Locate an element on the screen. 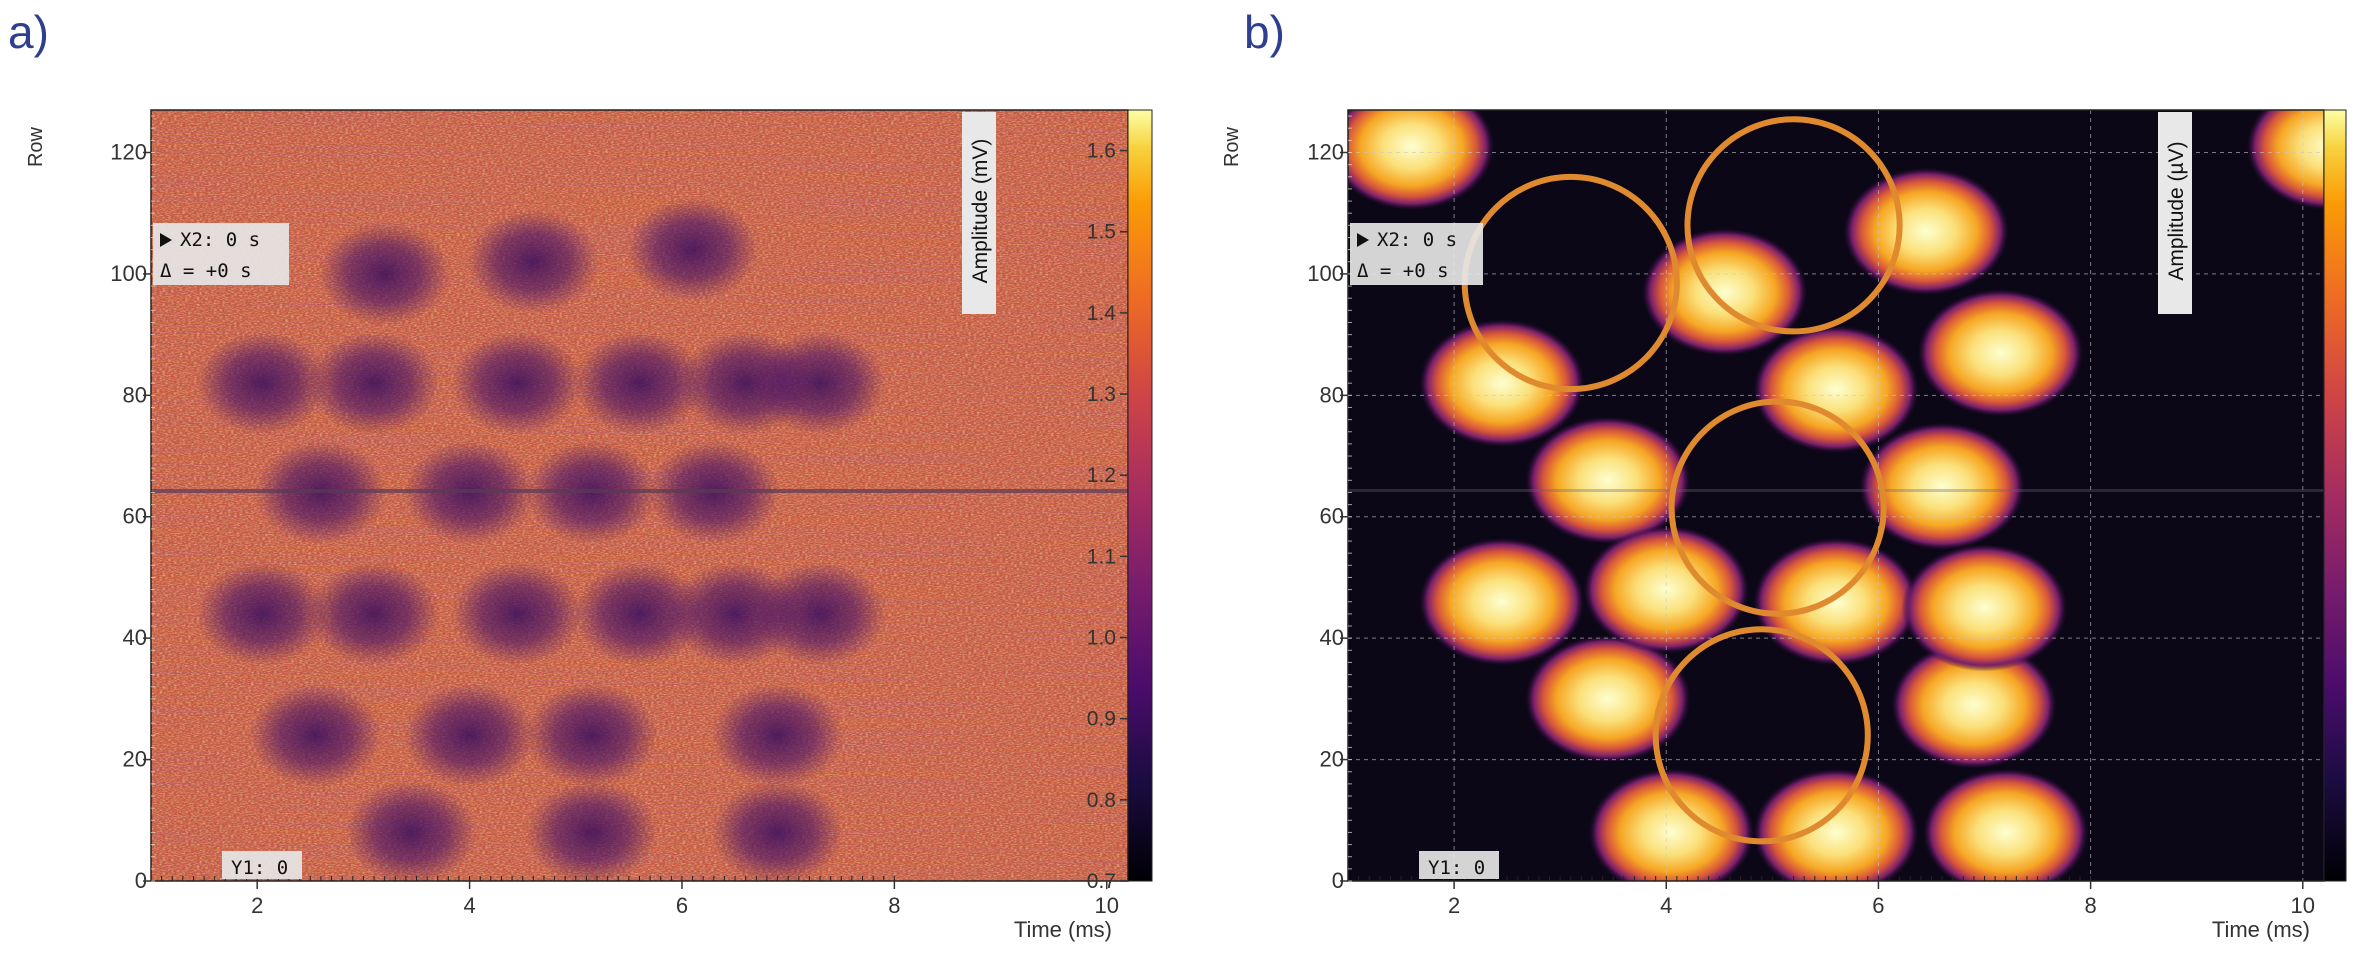 The image size is (2366, 966). panel-b-colorbar-title: Amplitude (µV) is located at coordinates (2175, 213).